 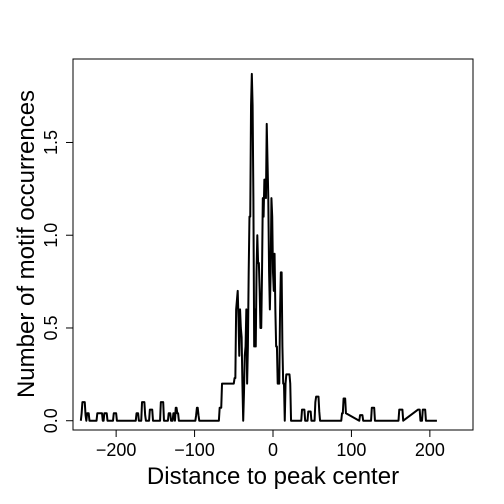 I want to click on x-tick-label: −100, so click(x=194, y=450).